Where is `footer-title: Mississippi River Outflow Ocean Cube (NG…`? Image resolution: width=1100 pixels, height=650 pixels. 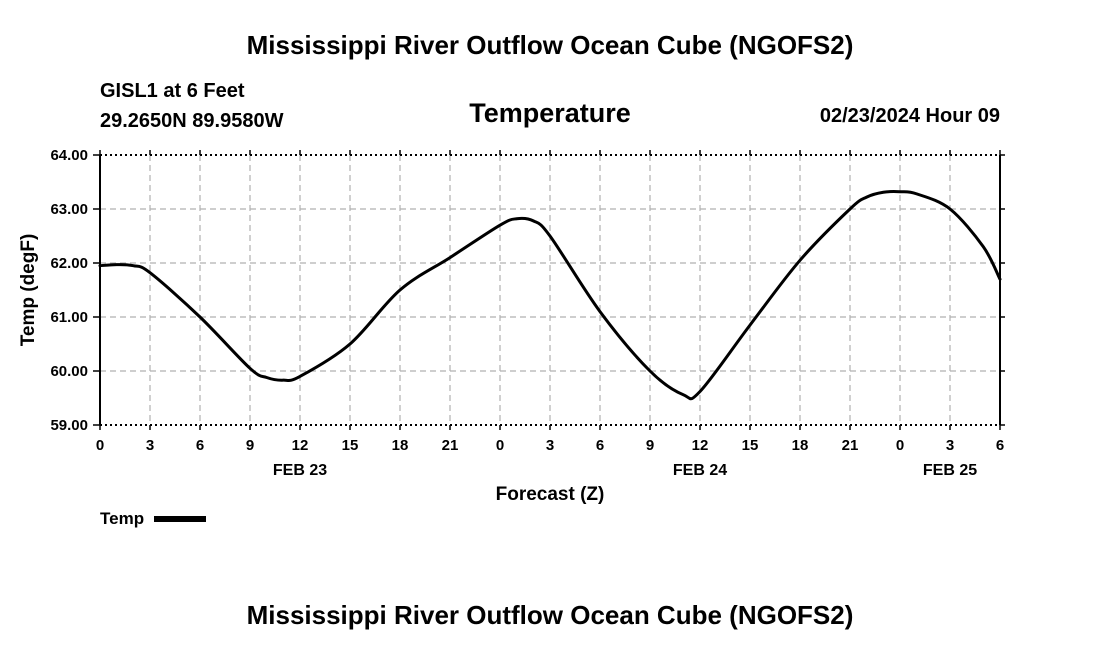 footer-title: Mississippi River Outflow Ocean Cube (NG… is located at coordinates (550, 615).